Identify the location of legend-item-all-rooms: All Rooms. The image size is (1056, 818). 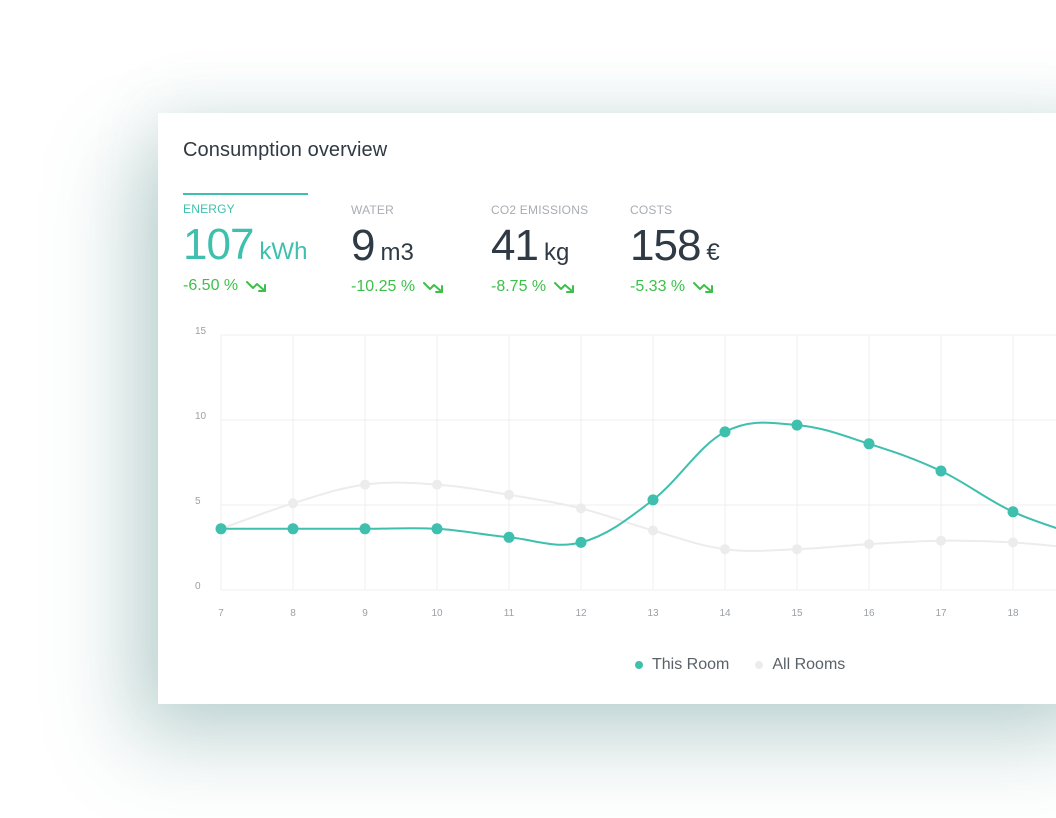
(800, 665).